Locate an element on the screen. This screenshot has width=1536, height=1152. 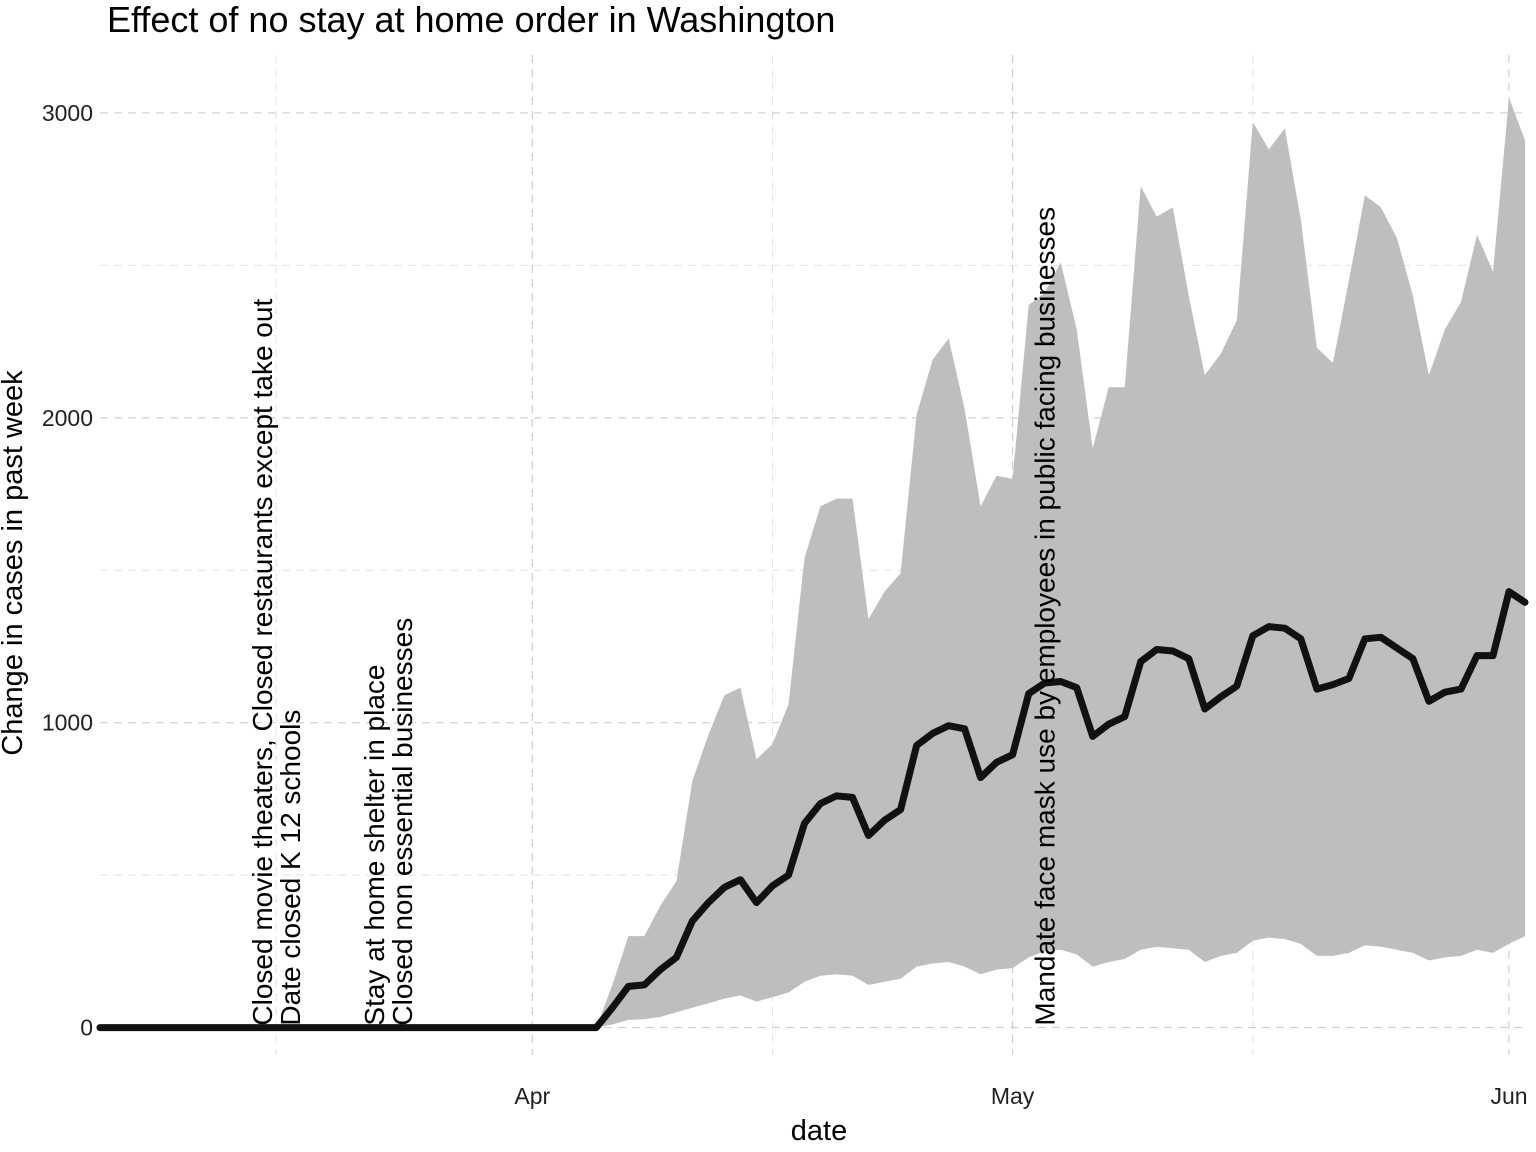
x-tick-label-may: May is located at coordinates (1013, 1096).